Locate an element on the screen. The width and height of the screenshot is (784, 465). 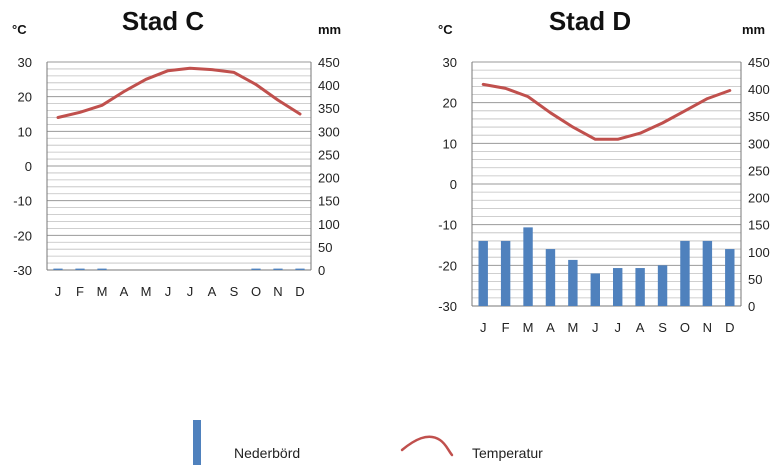
legend: Nederbörd Temperatur is located at coordinates (368, 442).